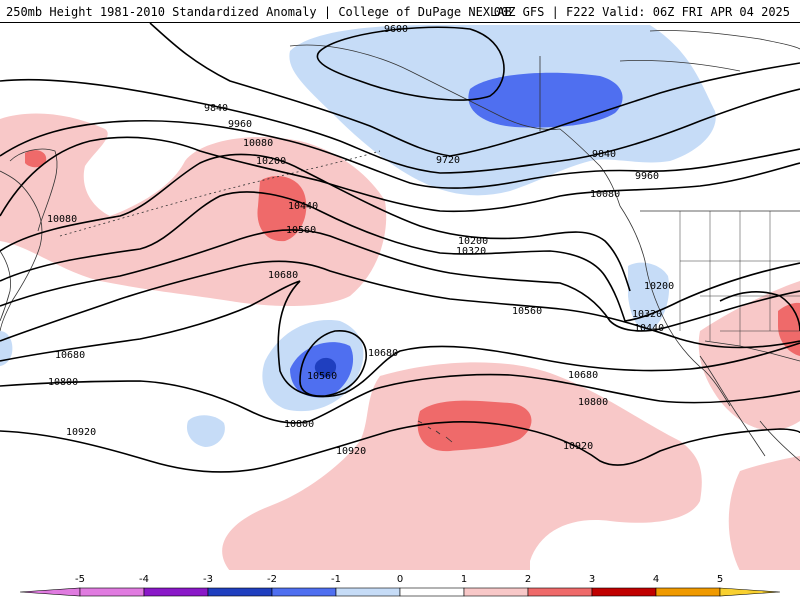  Describe the element at coordinates (325, 367) in the screenshot. I see `anomaly-negative-mid-pacific-center` at that location.